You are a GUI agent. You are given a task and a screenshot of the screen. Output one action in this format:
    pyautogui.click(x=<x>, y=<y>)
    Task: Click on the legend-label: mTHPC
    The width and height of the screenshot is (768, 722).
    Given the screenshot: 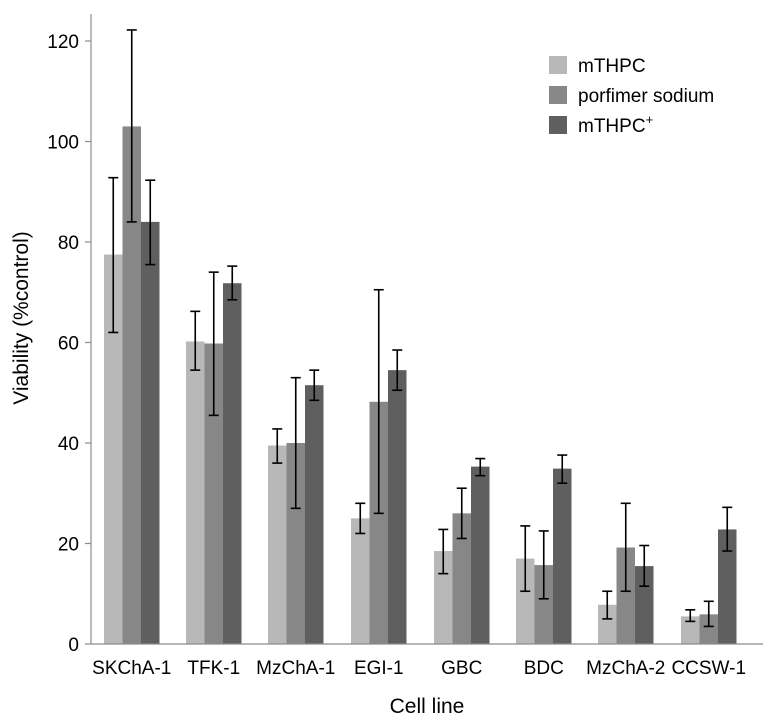 What is the action you would take?
    pyautogui.click(x=612, y=66)
    